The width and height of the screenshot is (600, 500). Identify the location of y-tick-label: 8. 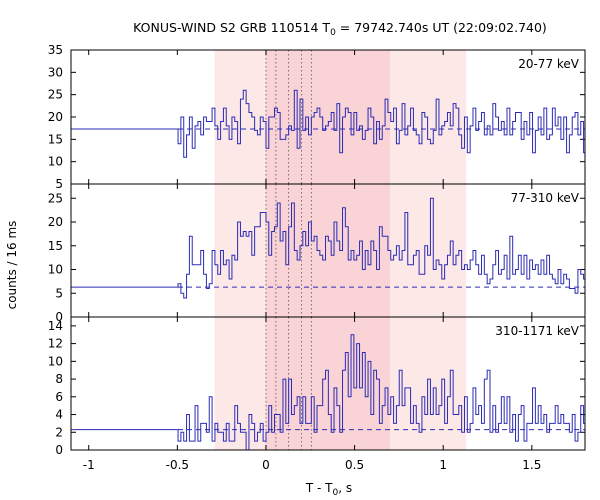
(59, 379).